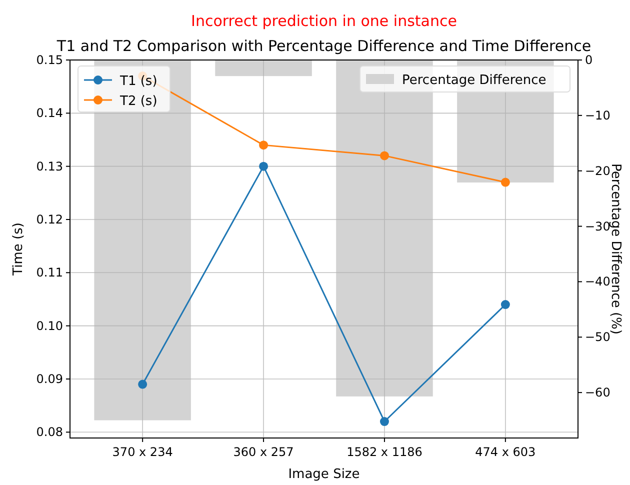 The height and width of the screenshot is (485, 630). I want to click on y2-axis-title: Percentage Difference (%), so click(615, 249).